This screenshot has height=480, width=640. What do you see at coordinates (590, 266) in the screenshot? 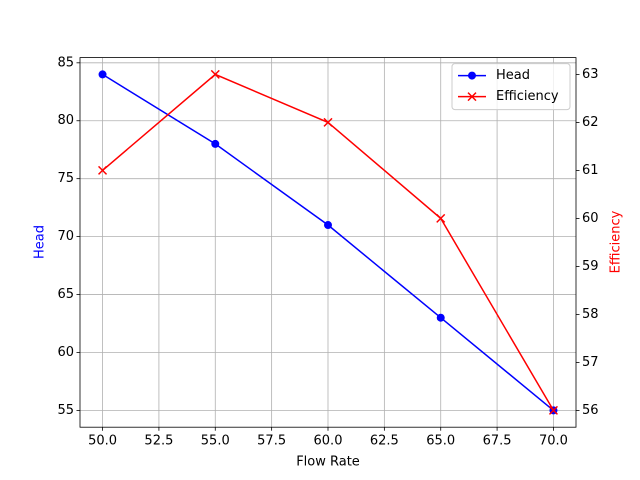
I see `y2-tick-label: 59` at bounding box center [590, 266].